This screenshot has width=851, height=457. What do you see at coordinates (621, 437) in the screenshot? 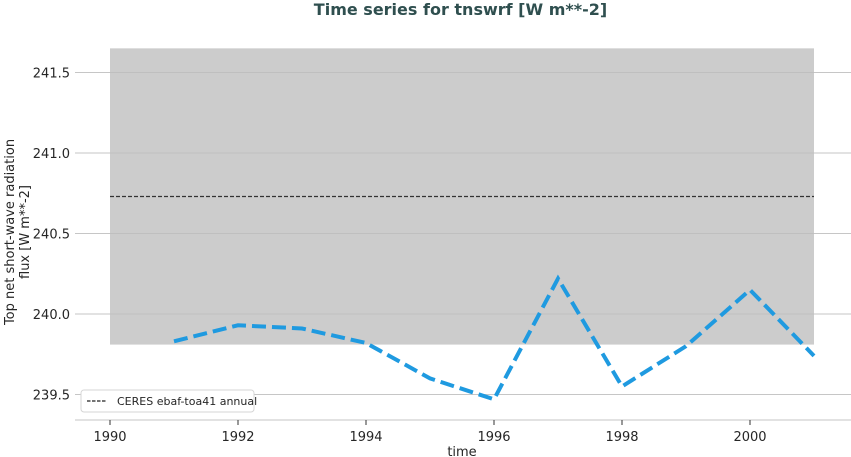
I see `x-tick-label: 1998` at bounding box center [621, 437].